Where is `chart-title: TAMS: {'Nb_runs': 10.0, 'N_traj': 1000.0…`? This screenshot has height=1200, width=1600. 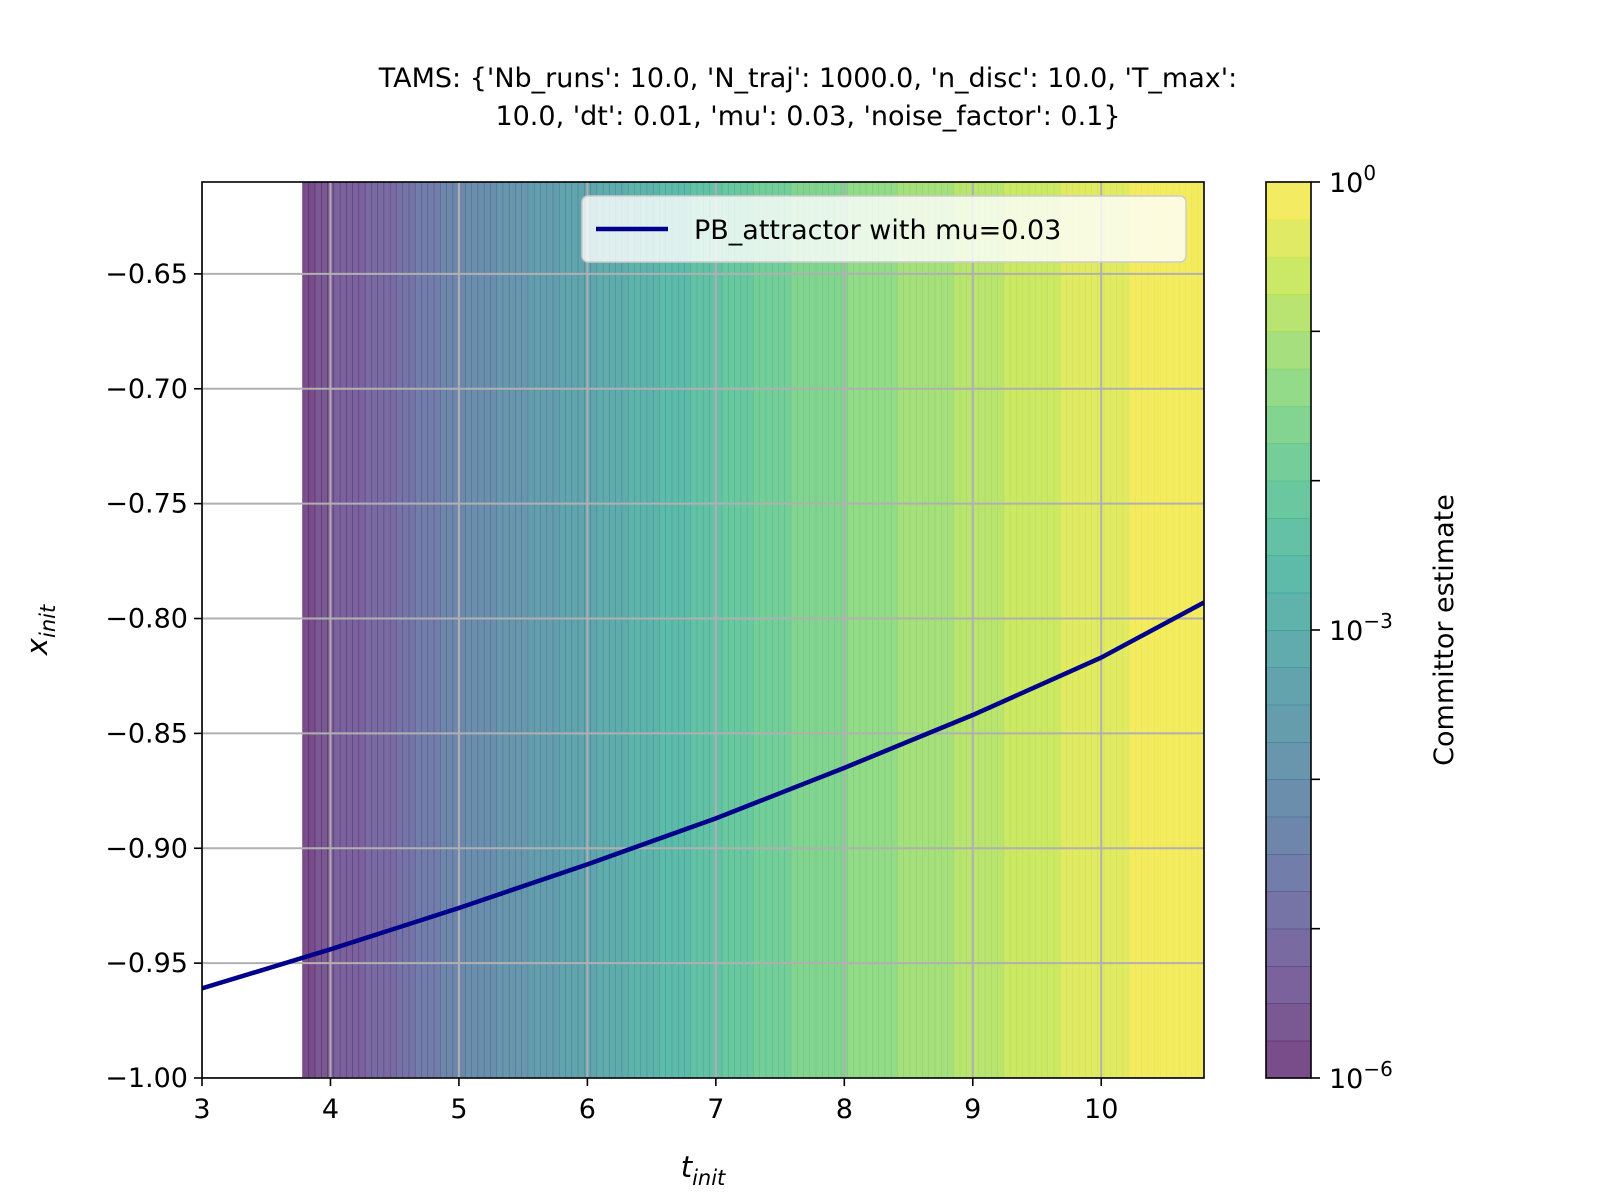 chart-title: TAMS: {'Nb_runs': 10.0, 'N_traj': 1000.0… is located at coordinates (808, 97).